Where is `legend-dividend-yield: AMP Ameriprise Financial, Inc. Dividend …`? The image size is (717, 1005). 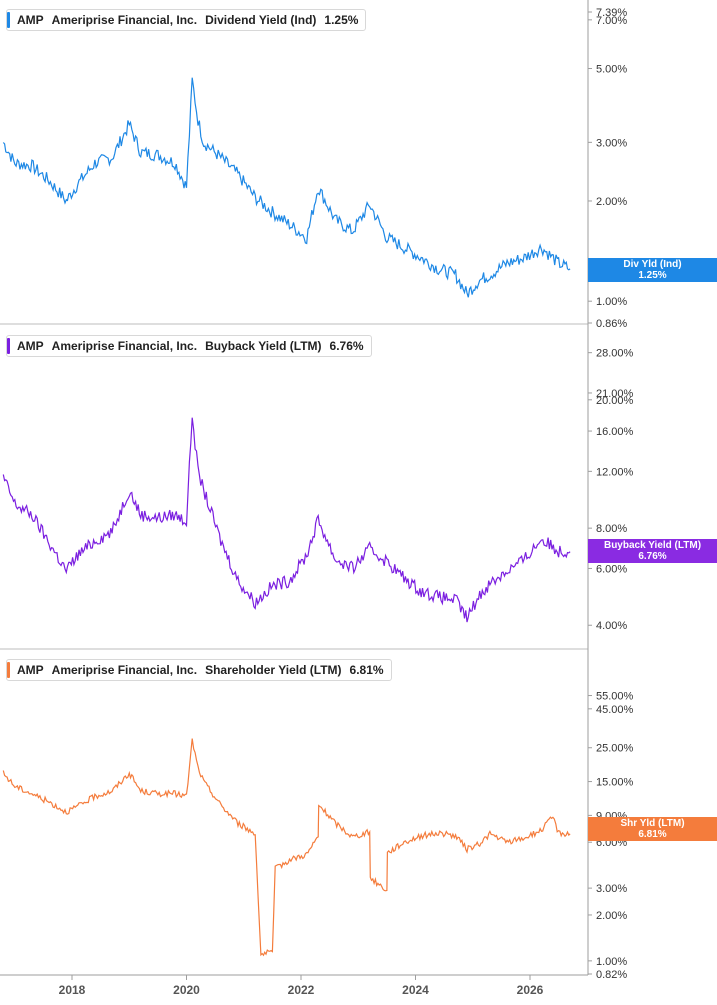
legend-dividend-yield: AMP Ameriprise Financial, Inc. Dividend … is located at coordinates (186, 20).